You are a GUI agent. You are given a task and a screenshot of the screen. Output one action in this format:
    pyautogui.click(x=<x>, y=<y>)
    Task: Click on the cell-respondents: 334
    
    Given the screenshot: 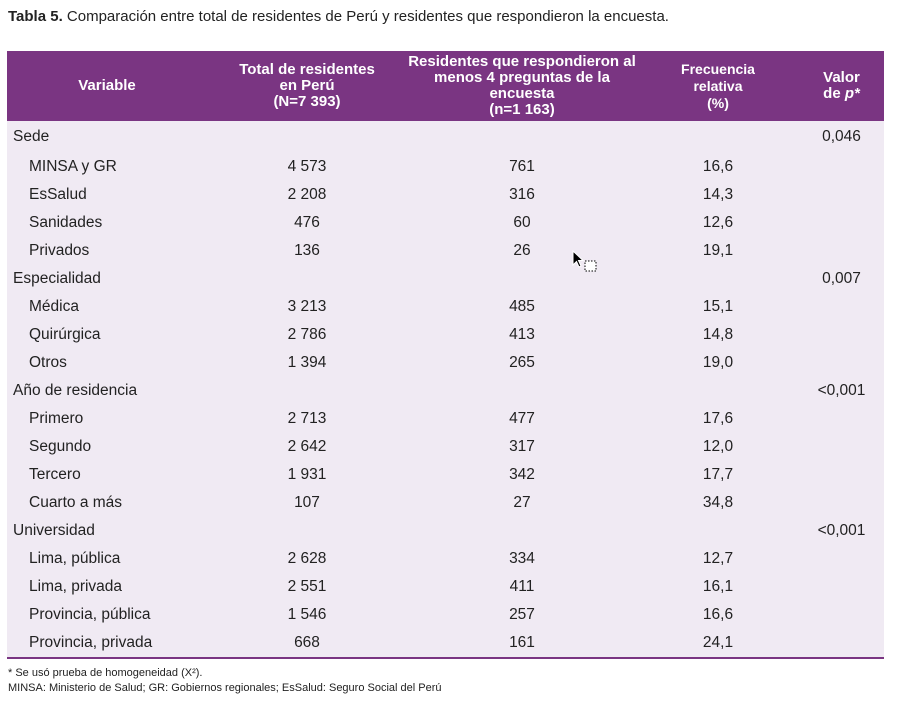 What is the action you would take?
    pyautogui.click(x=522, y=559)
    